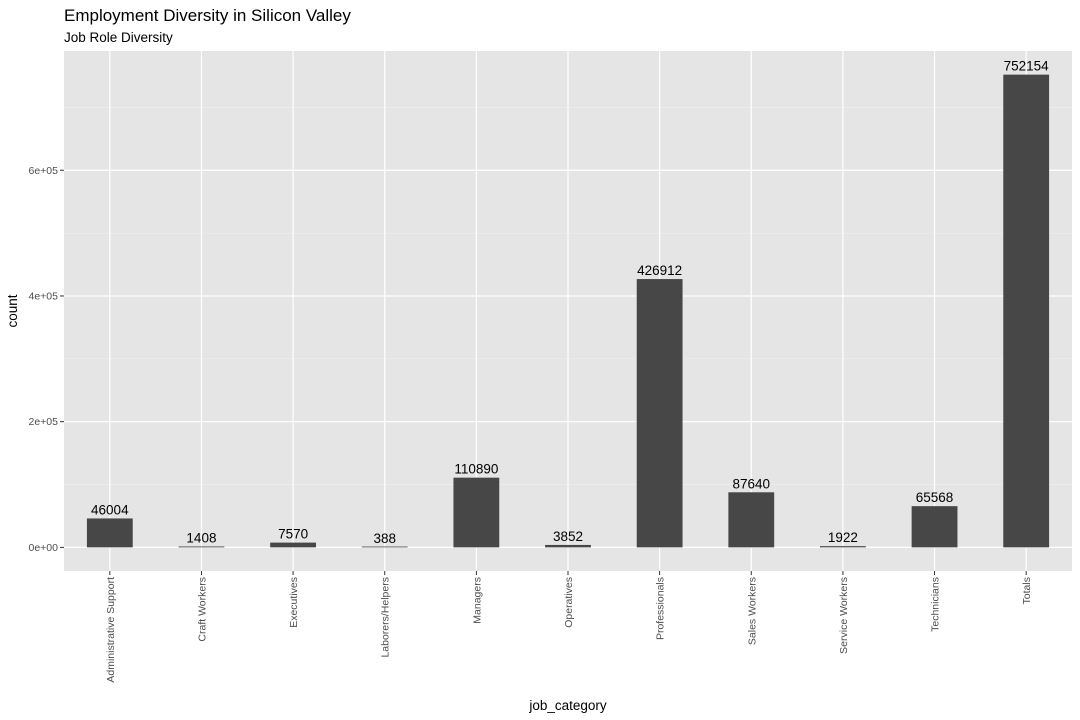 This screenshot has height=720, width=1080. I want to click on x-tick-label: Technicians, so click(936, 604).